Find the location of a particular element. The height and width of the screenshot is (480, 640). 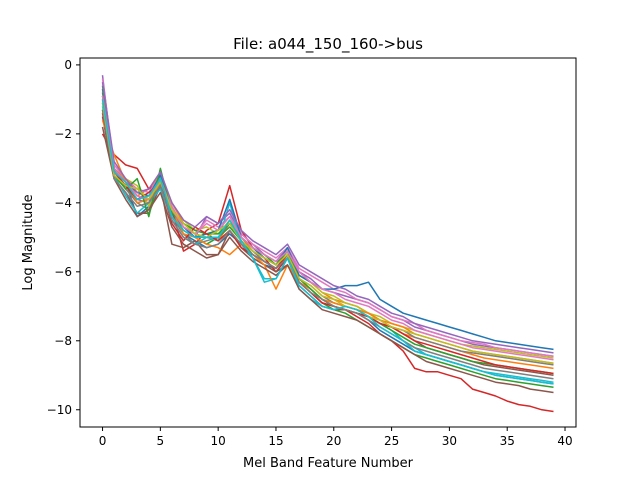

y-axis-label: Log Magnitude is located at coordinates (28, 242).